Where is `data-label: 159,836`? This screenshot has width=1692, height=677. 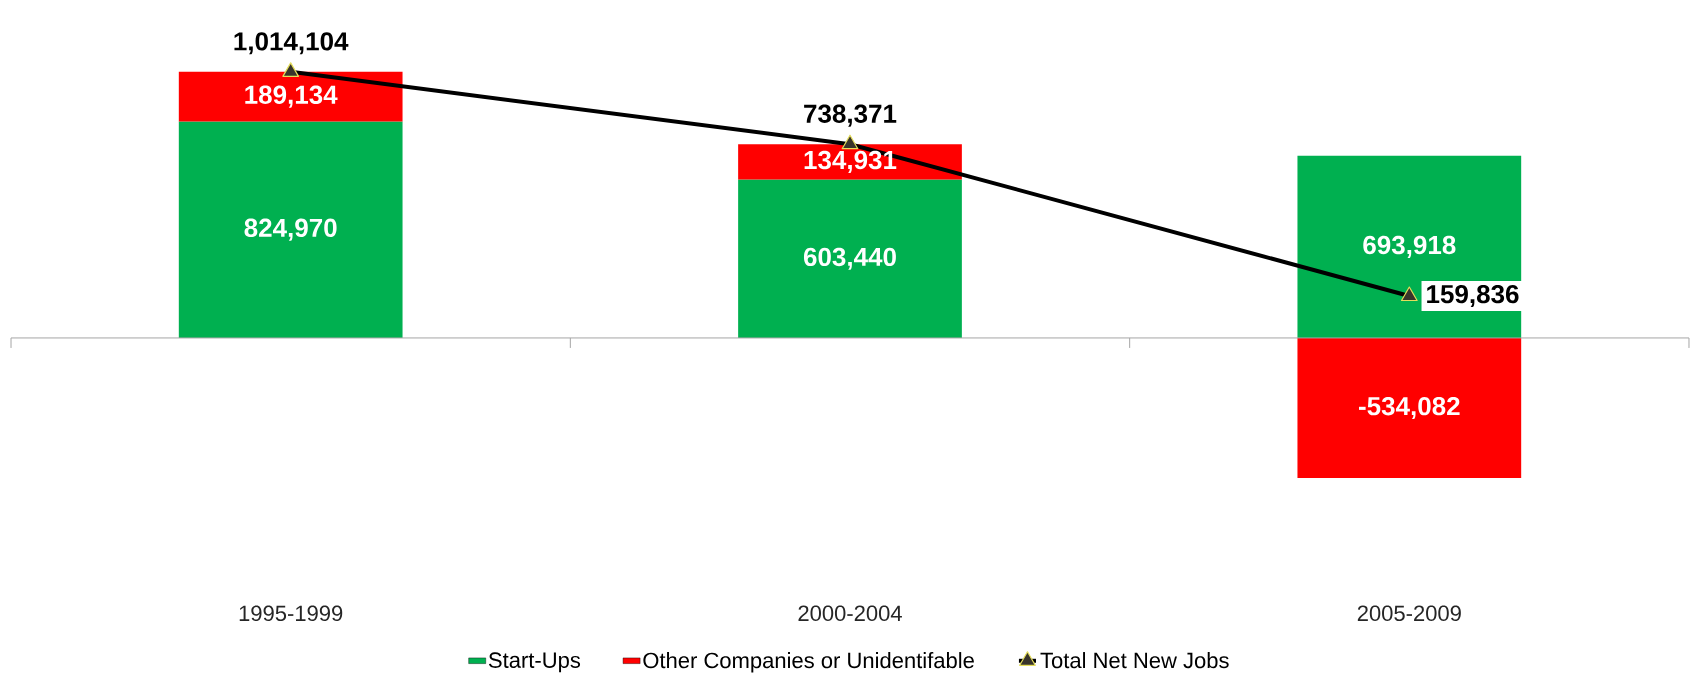 data-label: 159,836 is located at coordinates (1473, 296).